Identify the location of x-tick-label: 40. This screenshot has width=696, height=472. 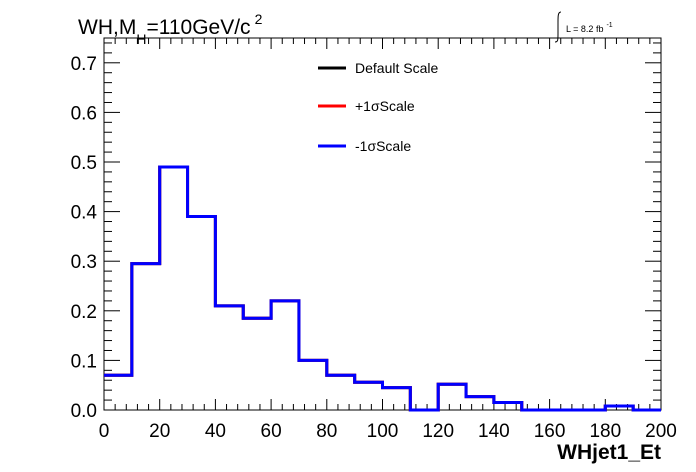
(215, 431).